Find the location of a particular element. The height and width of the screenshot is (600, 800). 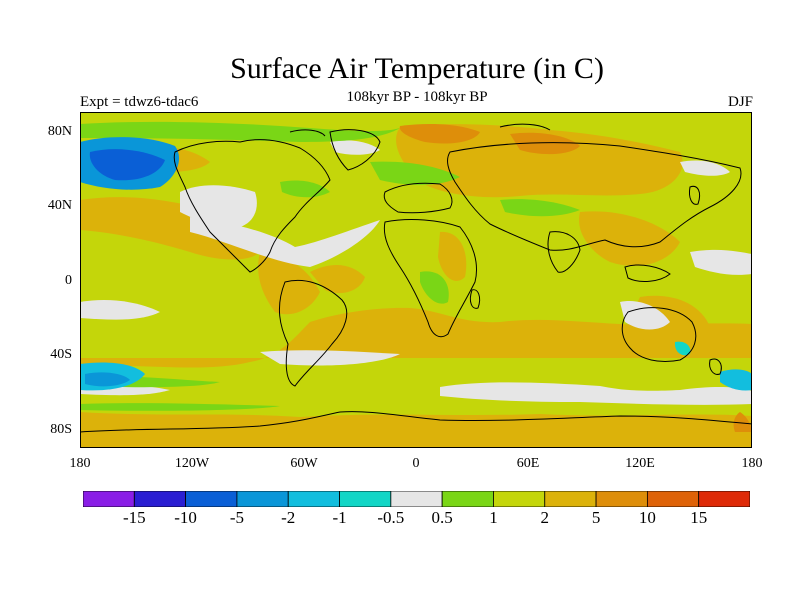

colorbar-label: 5 is located at coordinates (596, 517).